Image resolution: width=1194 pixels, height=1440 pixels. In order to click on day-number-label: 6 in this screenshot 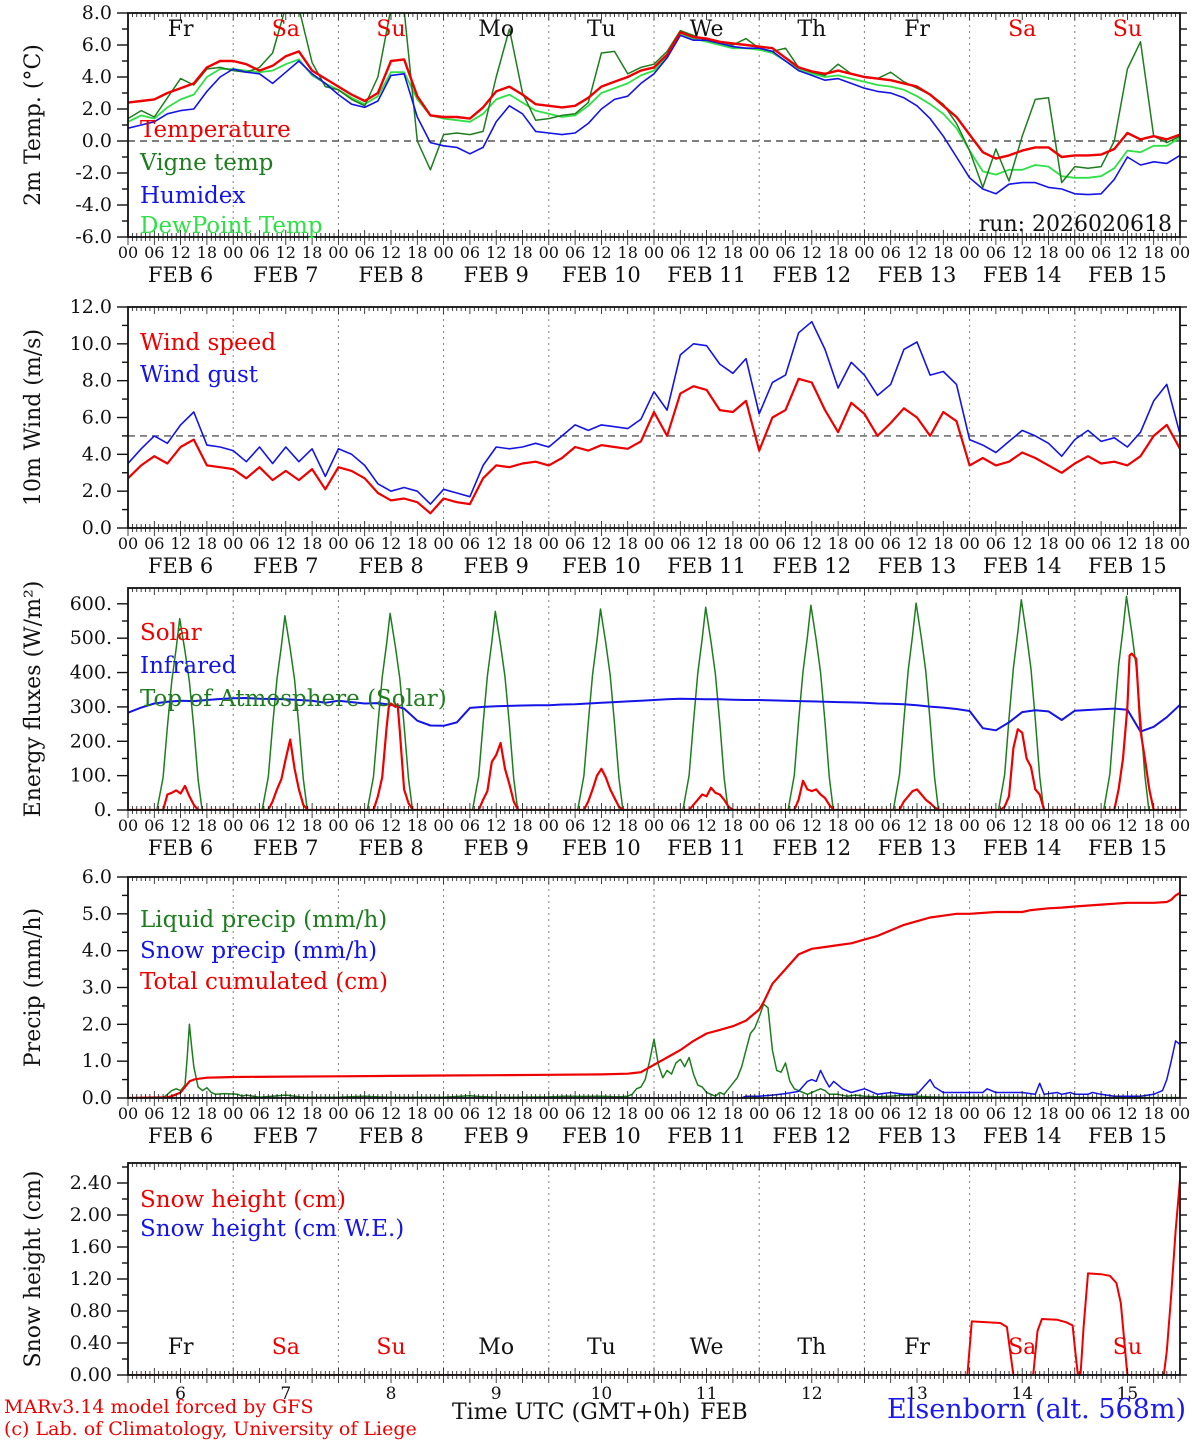, I will do `click(180, 1394)`.